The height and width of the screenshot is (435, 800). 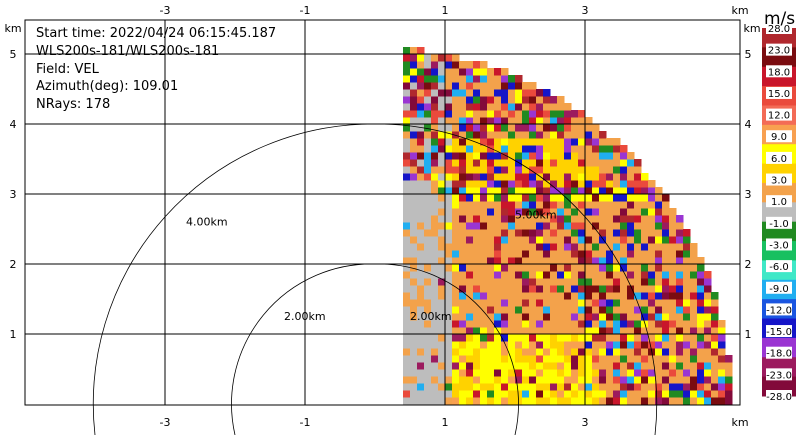 I want to click on colorbar-unit: m/s, so click(x=780, y=19).